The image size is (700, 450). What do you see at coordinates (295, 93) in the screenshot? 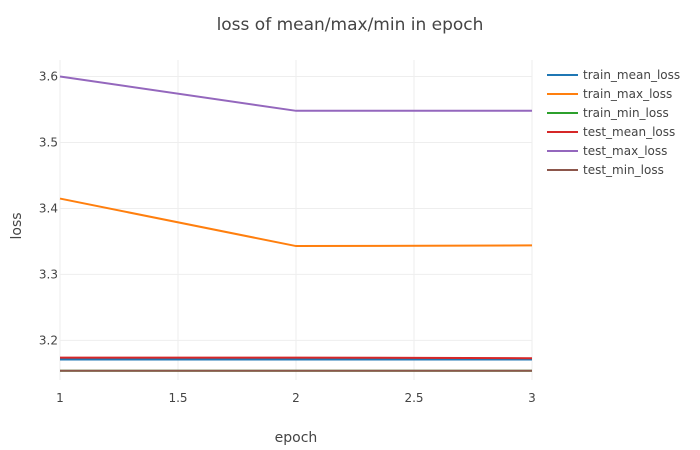
I see `series-line-test-max-loss` at bounding box center [295, 93].